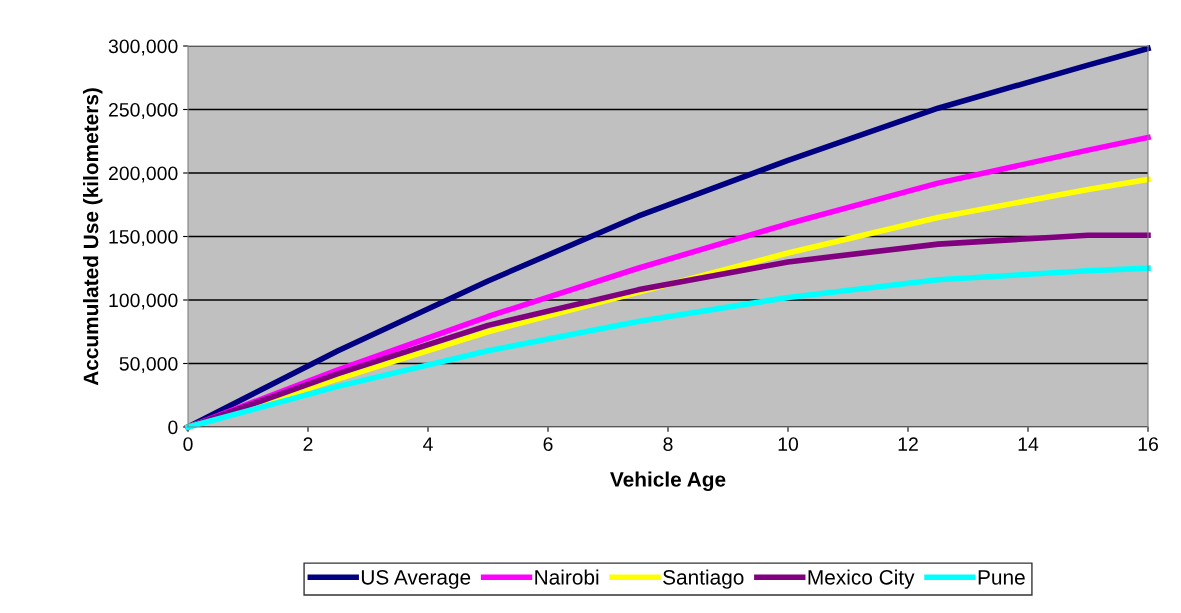 This screenshot has height=613, width=1181. Describe the element at coordinates (1001, 577) in the screenshot. I see `legend-label: Pune` at that location.